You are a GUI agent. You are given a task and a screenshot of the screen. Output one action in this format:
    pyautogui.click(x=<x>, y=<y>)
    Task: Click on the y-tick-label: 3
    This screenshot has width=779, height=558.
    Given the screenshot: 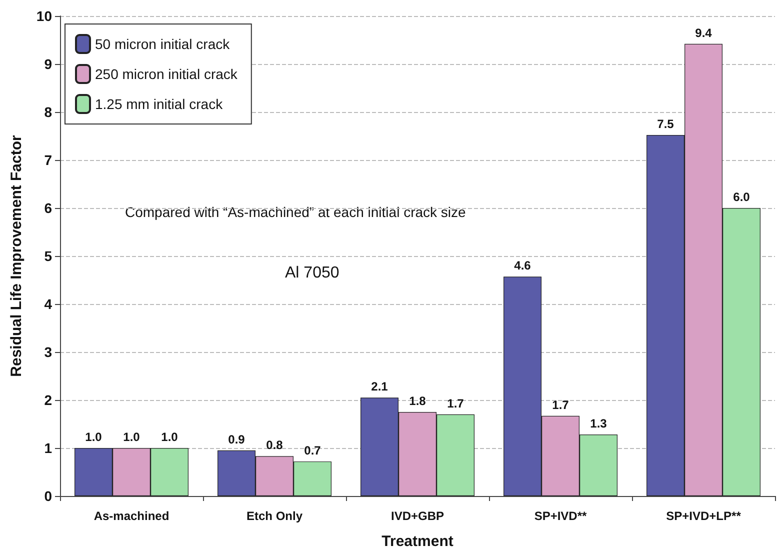 What is the action you would take?
    pyautogui.click(x=48, y=352)
    